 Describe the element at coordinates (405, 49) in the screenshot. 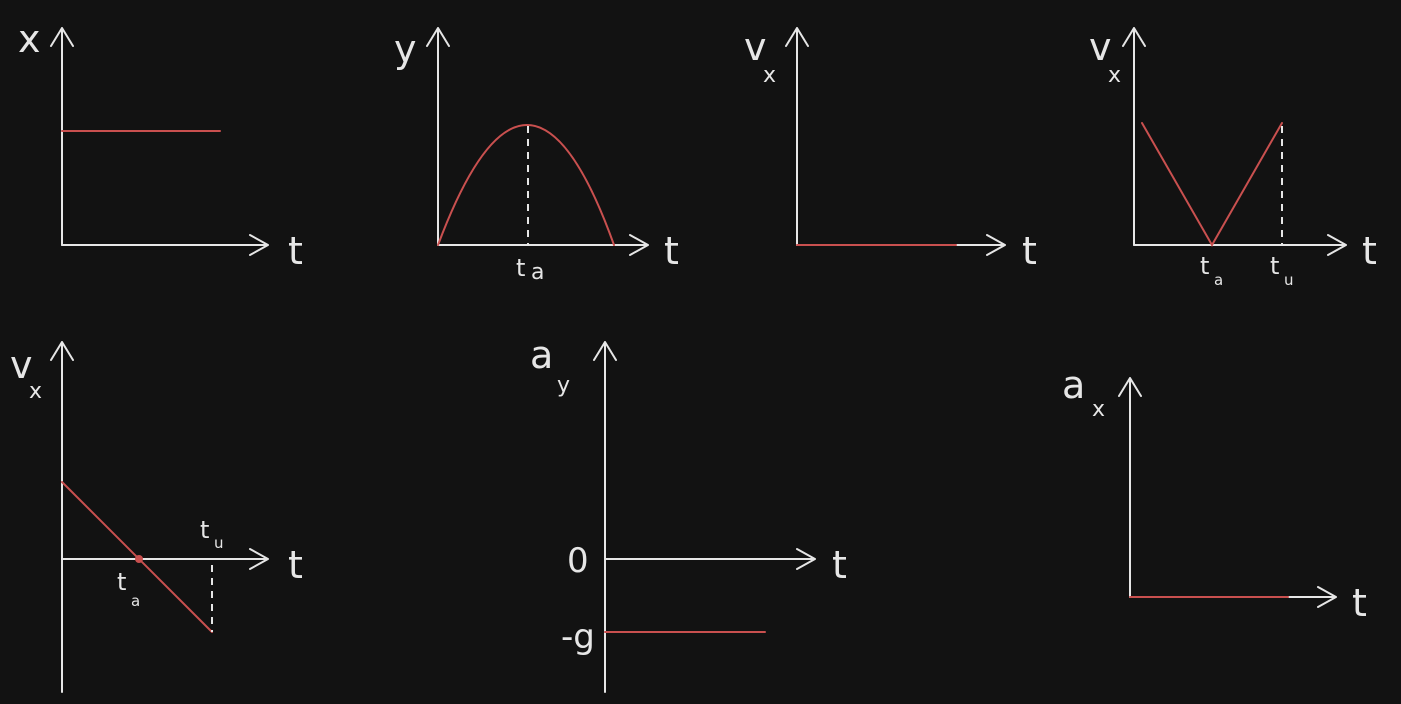

I see `y-axis-label: y` at that location.